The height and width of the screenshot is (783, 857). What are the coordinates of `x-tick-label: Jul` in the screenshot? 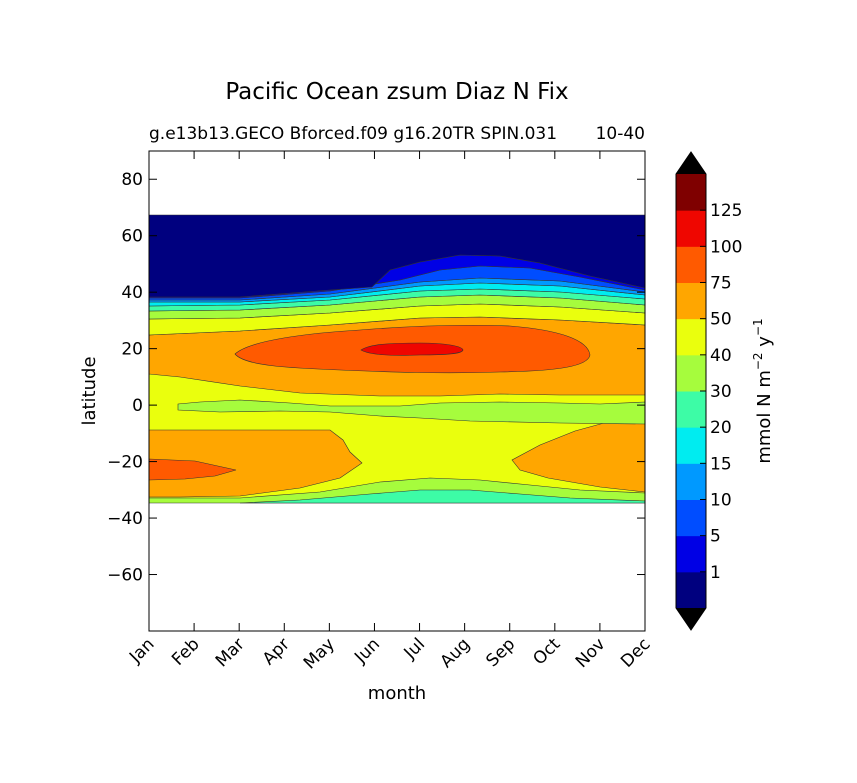 It's located at (414, 648).